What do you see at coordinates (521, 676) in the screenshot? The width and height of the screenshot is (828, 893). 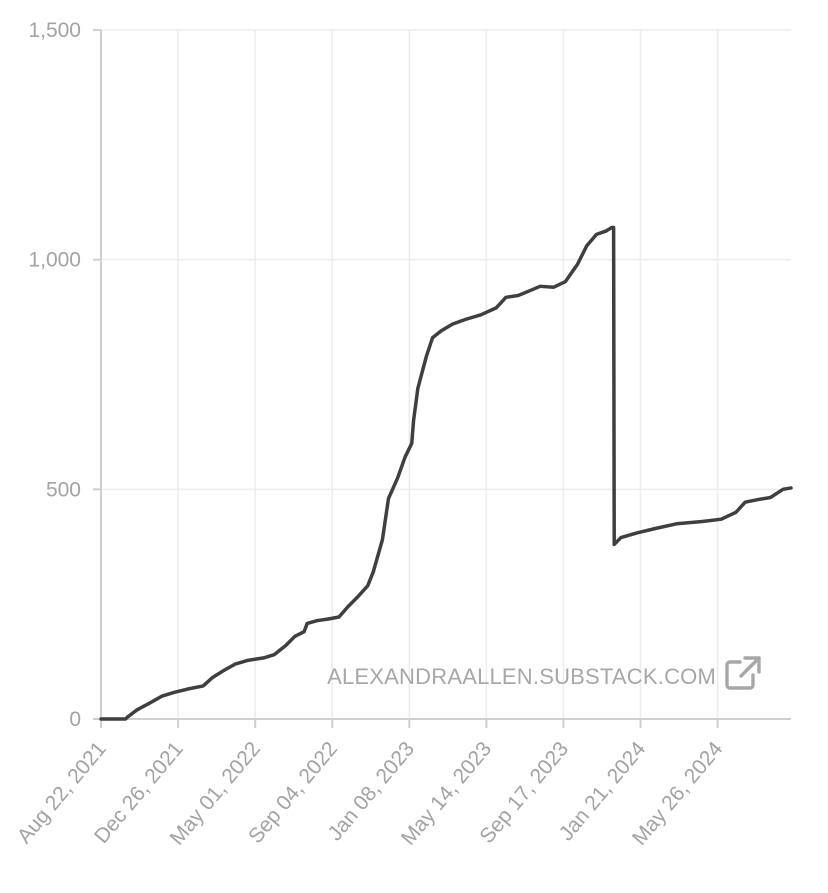 I see `watermark-text: ALEXANDRAALLEN.SUBSTACK.COM` at bounding box center [521, 676].